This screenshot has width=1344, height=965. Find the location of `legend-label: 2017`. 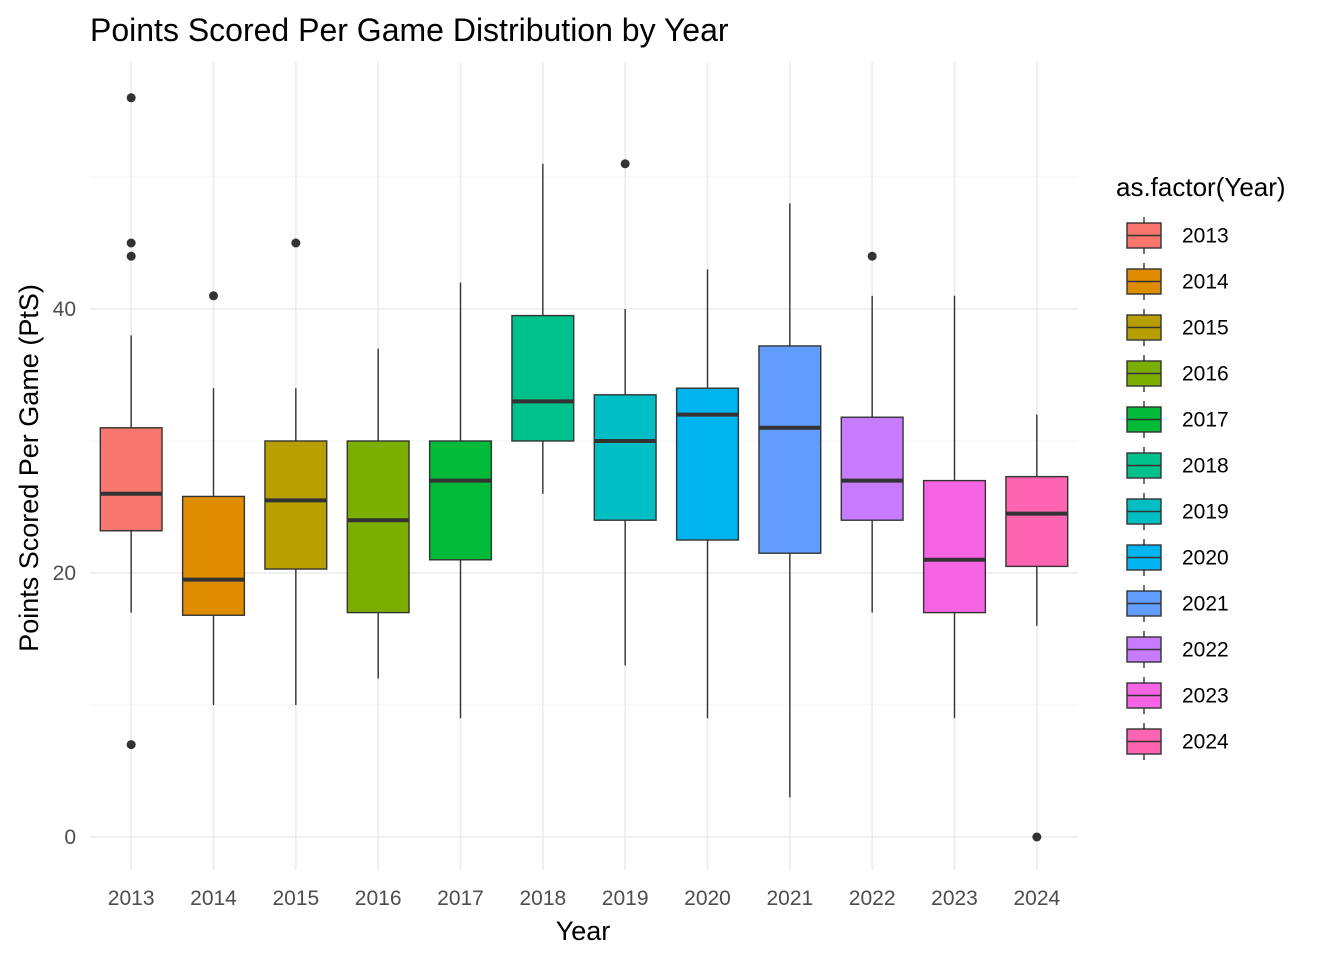

legend-label: 2017 is located at coordinates (1205, 420).